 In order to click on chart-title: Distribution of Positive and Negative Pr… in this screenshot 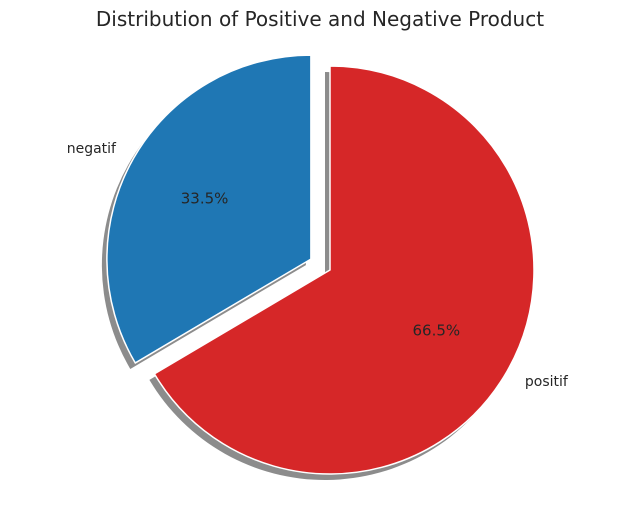, I will do `click(320, 19)`.